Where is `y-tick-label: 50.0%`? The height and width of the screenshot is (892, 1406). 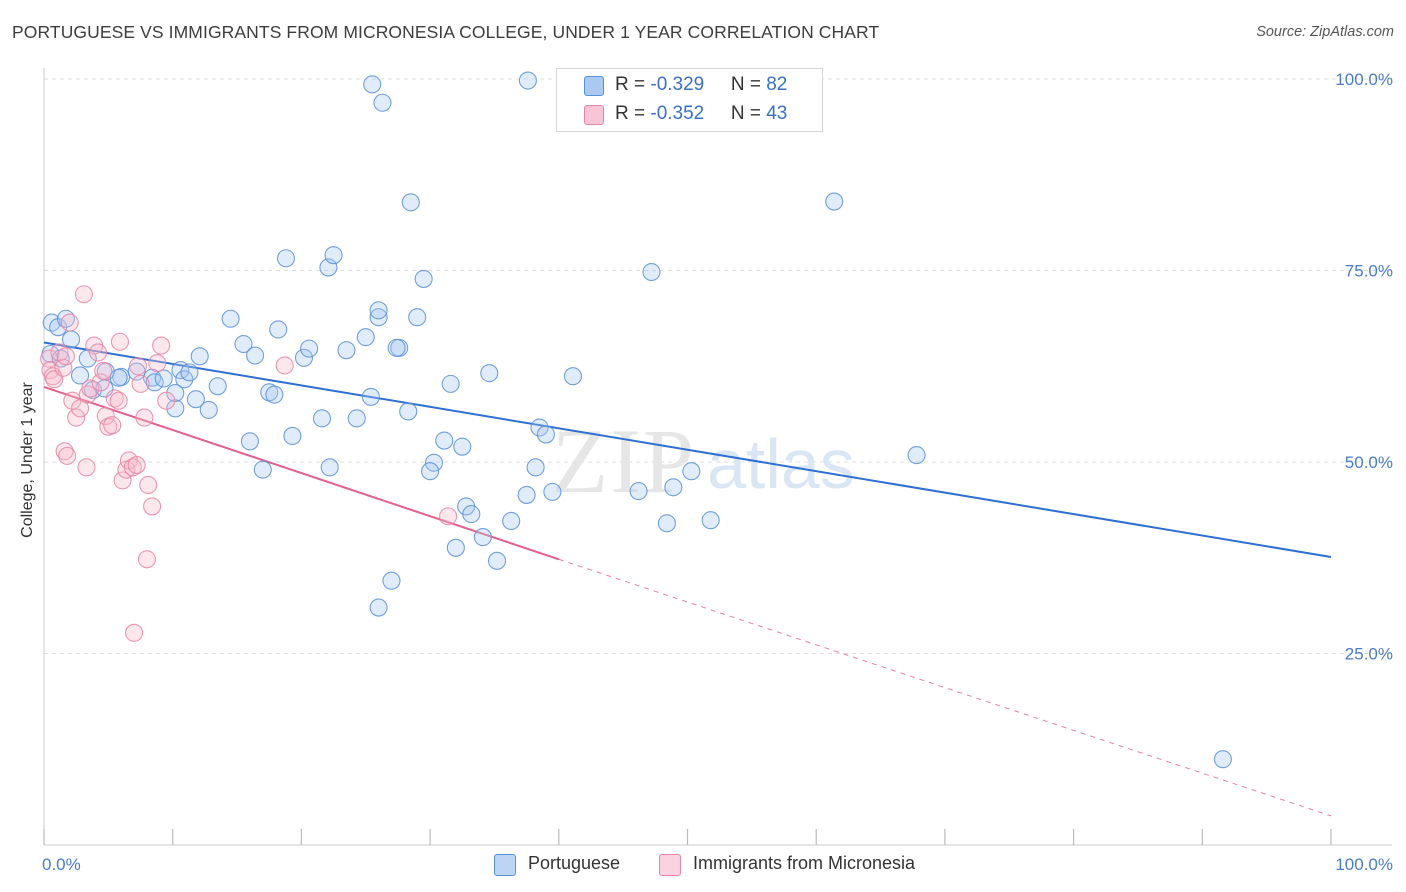 y-tick-label: 50.0% is located at coordinates (1369, 462).